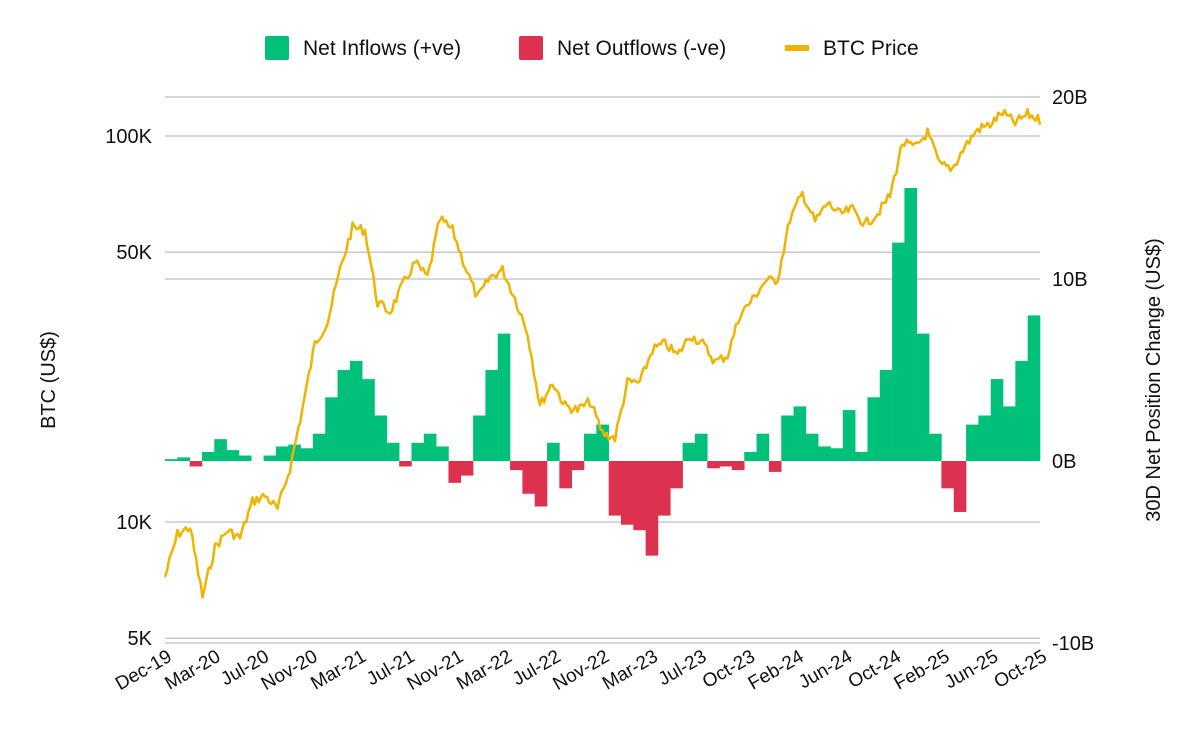 This screenshot has height=746, width=1200. I want to click on x-tick-label: Oct-25, so click(1021, 669).